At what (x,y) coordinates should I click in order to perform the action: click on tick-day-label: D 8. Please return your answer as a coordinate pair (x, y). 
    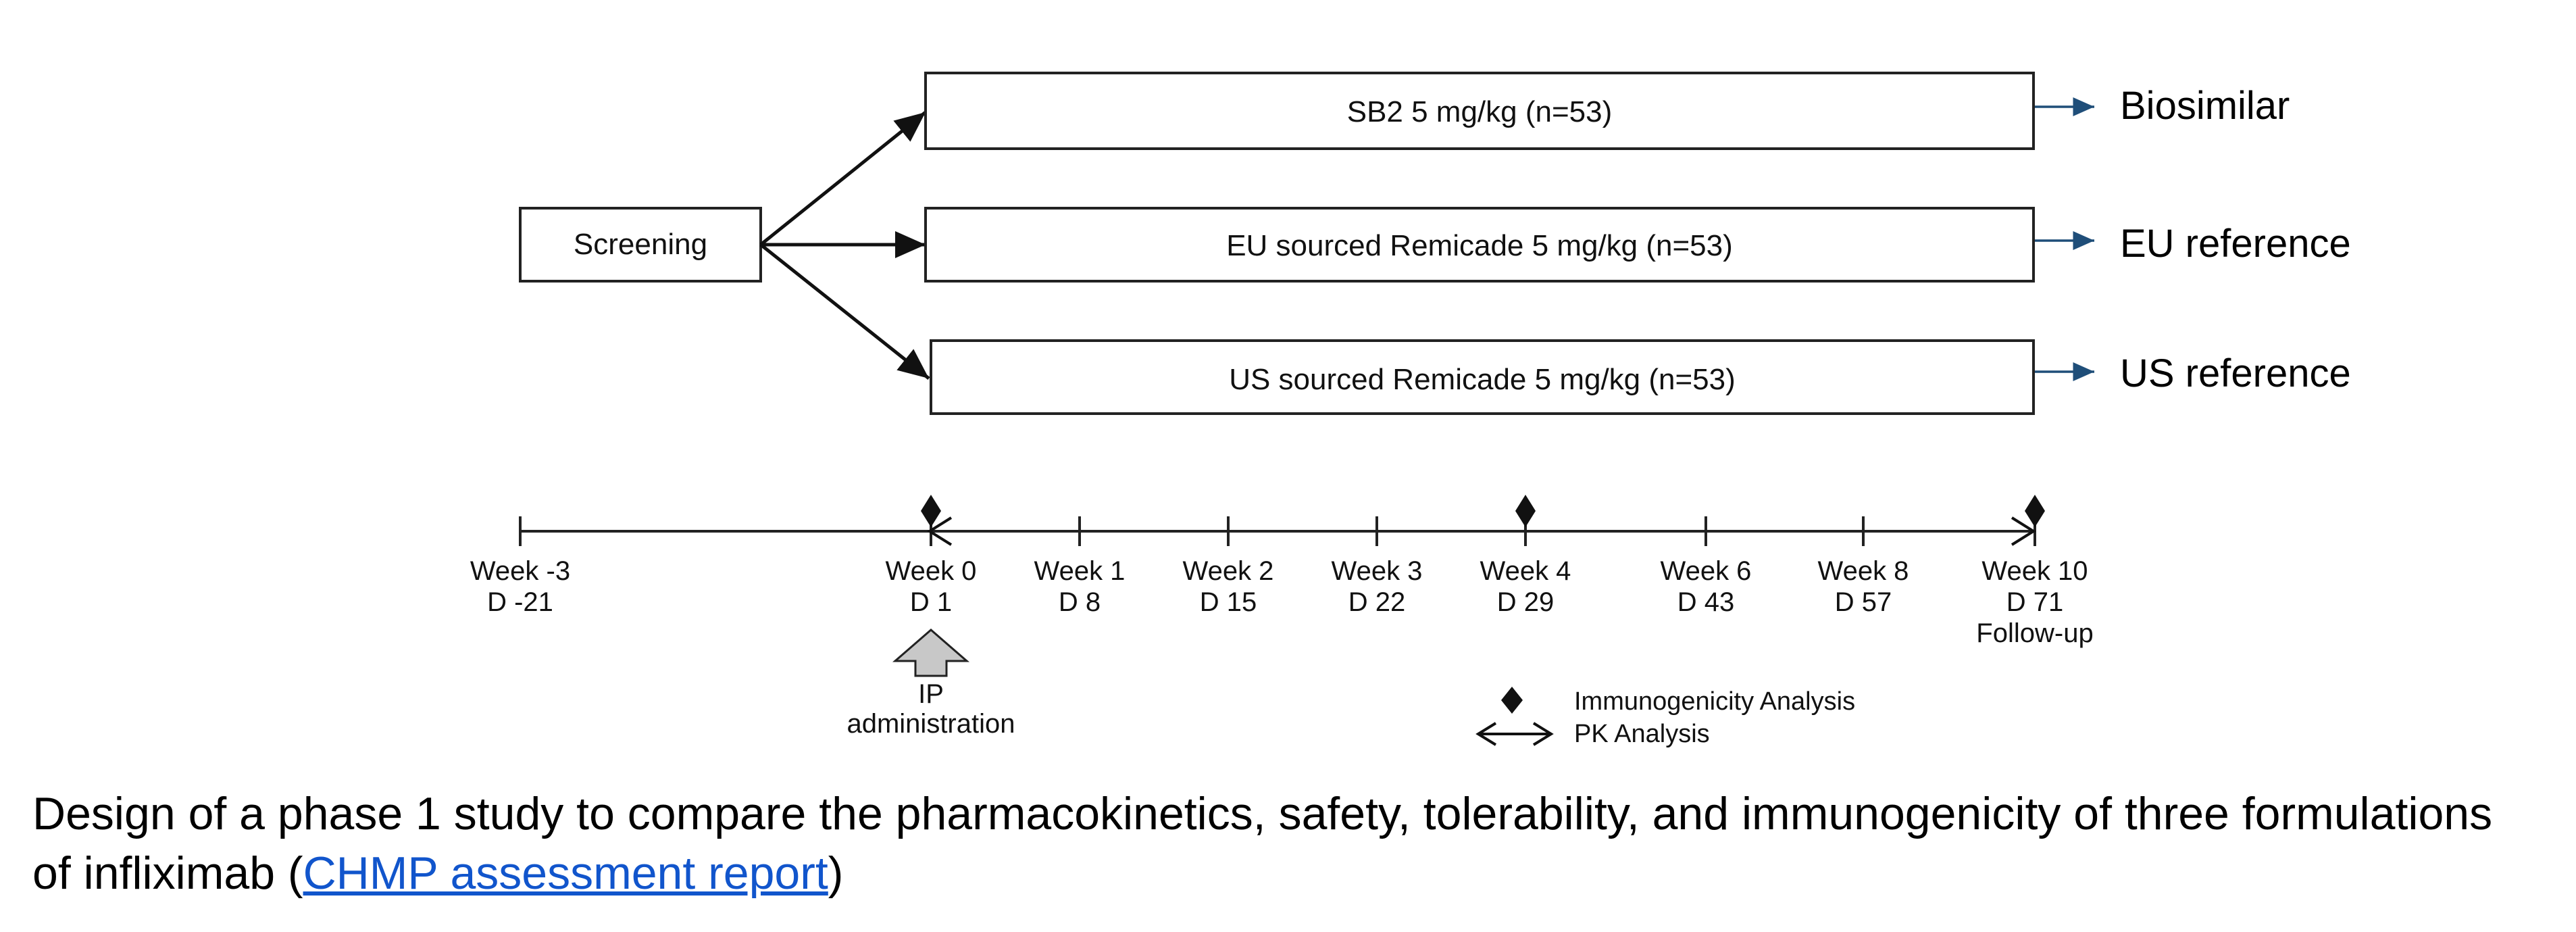
    Looking at the image, I should click on (1080, 602).